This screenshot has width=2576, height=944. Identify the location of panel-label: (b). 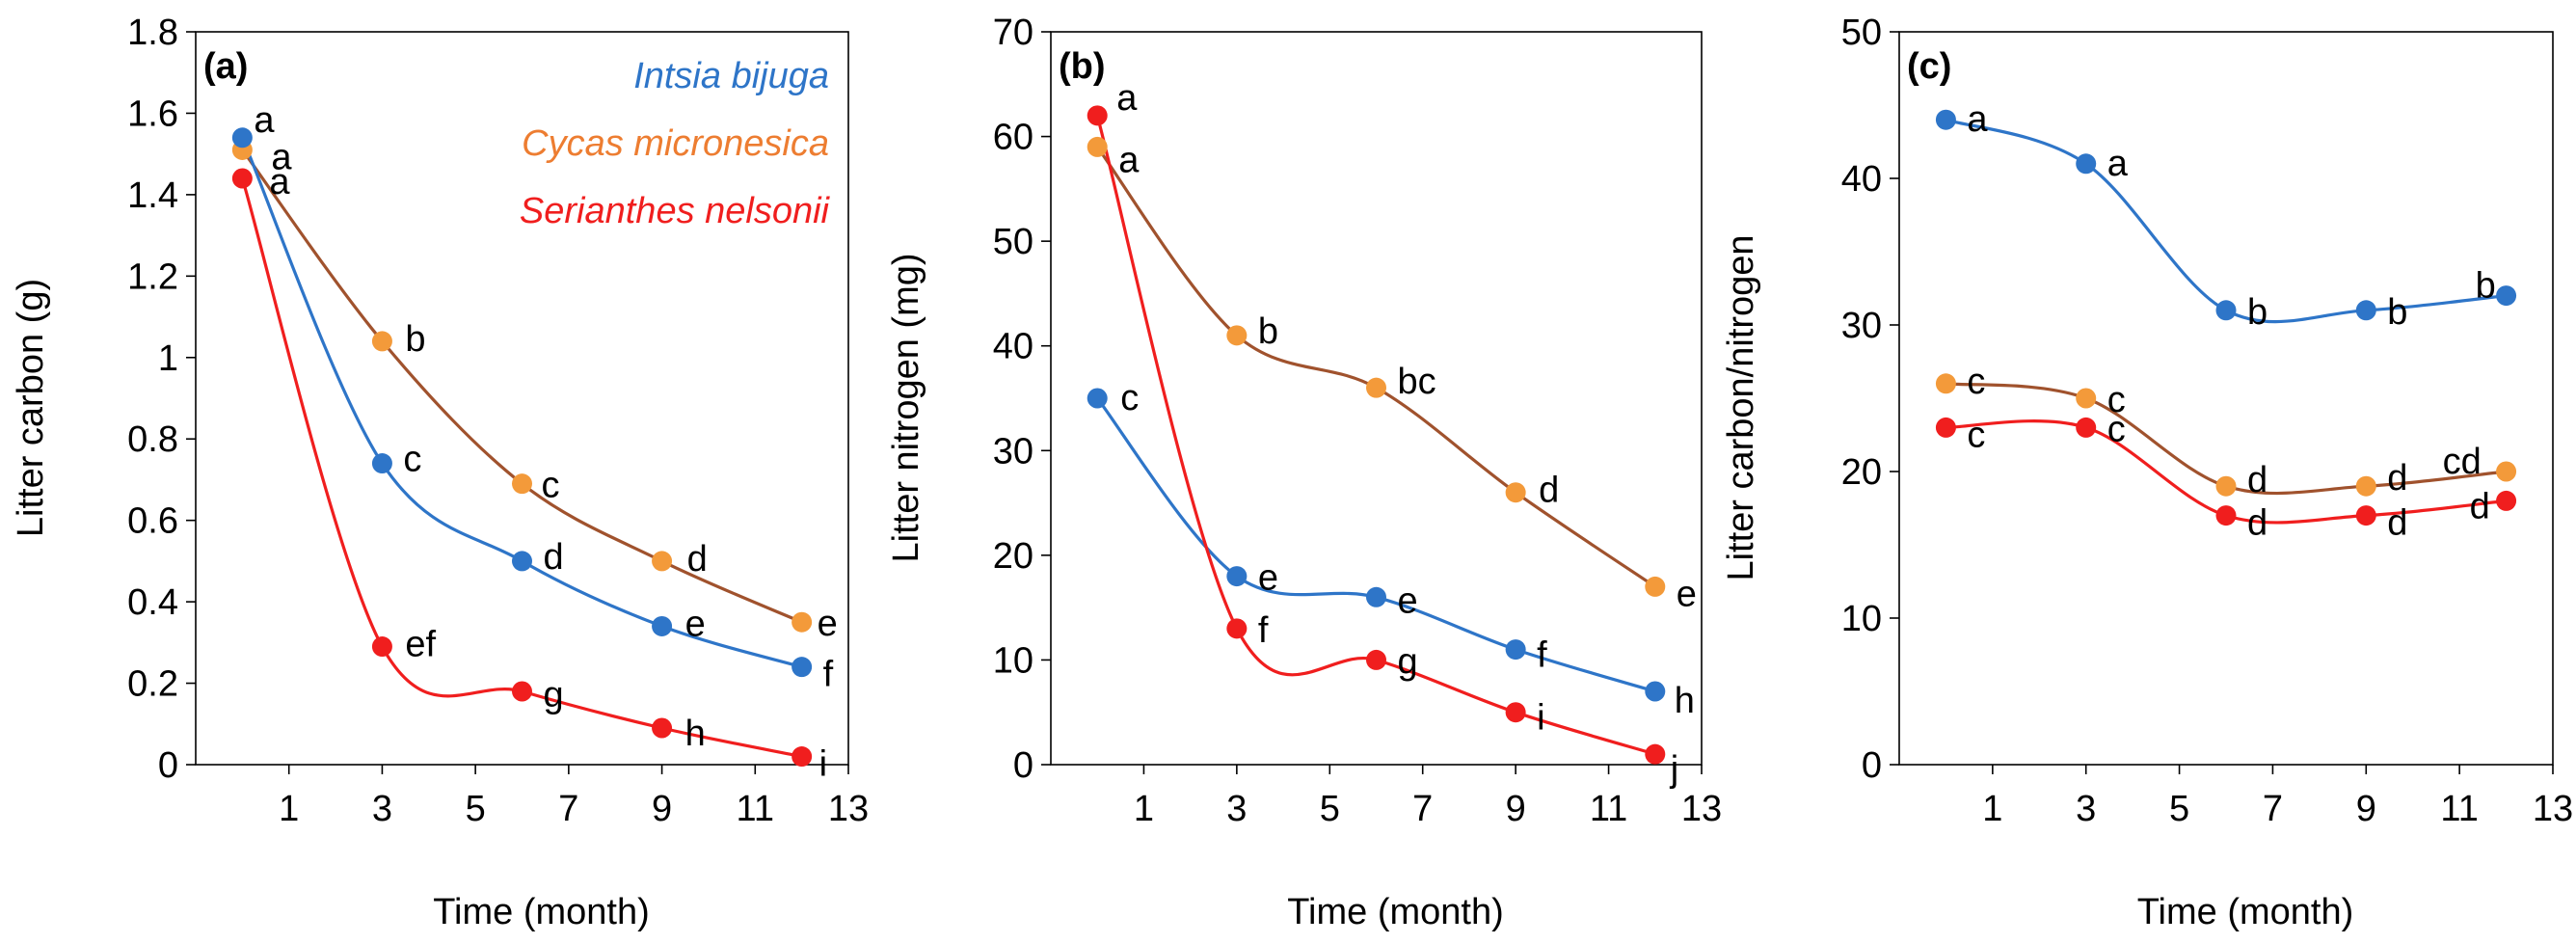
(1082, 66).